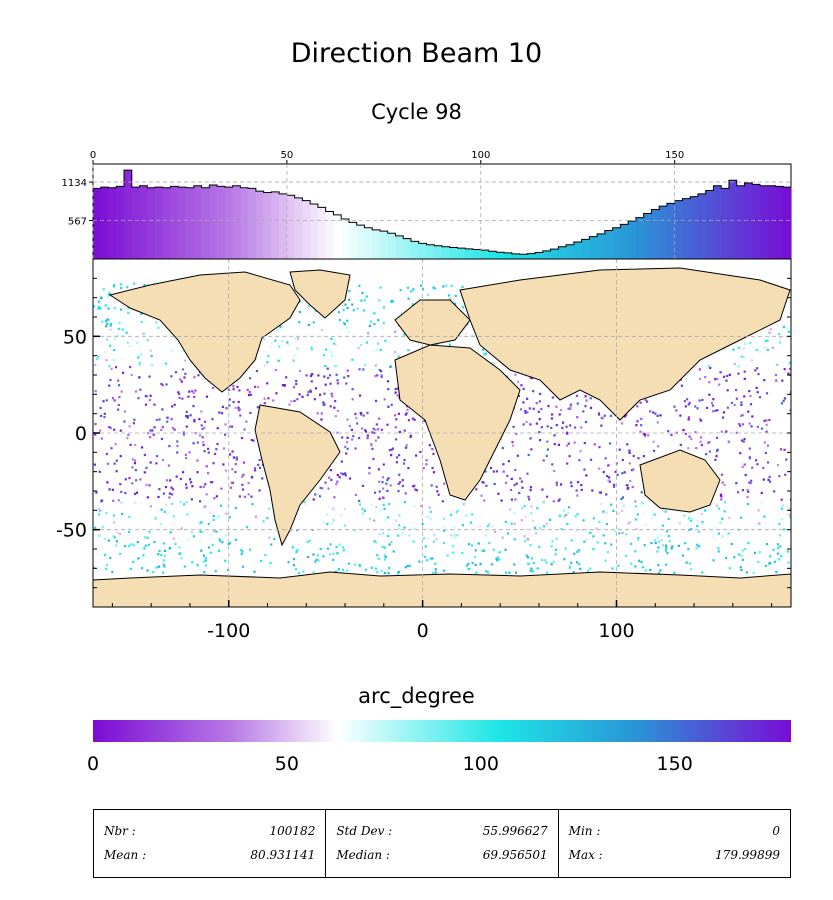 Image resolution: width=833 pixels, height=900 pixels. I want to click on asia-land, so click(625, 344).